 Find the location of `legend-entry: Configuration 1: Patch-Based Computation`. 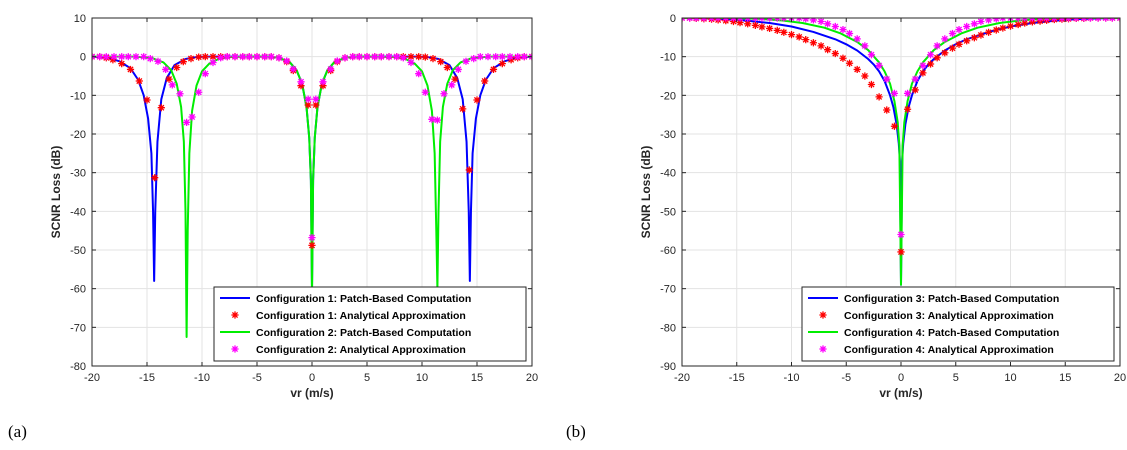

legend-entry: Configuration 1: Patch-Based Computation is located at coordinates (345, 299).